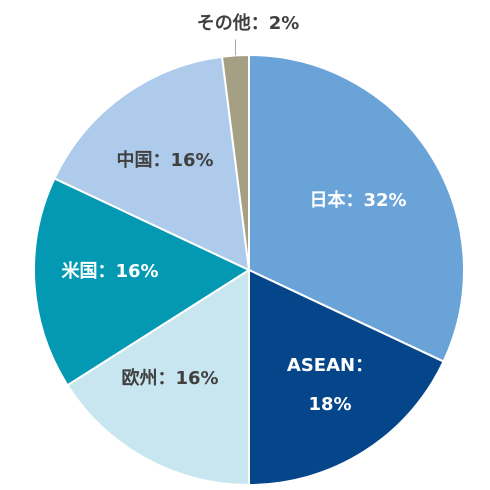 Image resolution: width=490 pixels, height=490 pixels. I want to click on pie-label-3: 米国：16%, so click(109, 271).